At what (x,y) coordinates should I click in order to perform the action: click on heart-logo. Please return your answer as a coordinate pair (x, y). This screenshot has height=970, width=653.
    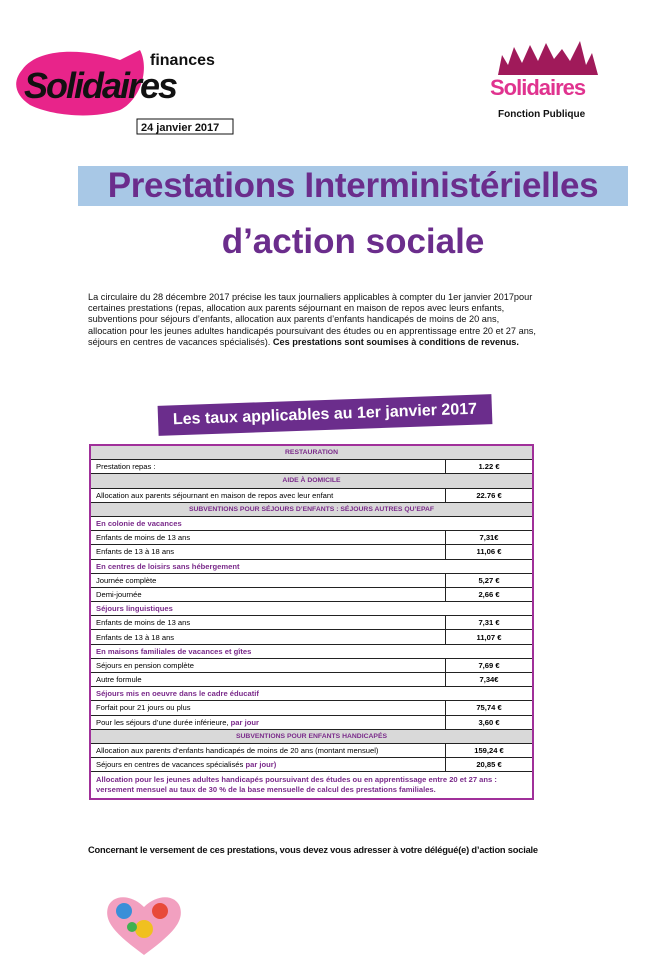
    Looking at the image, I should click on (144, 926).